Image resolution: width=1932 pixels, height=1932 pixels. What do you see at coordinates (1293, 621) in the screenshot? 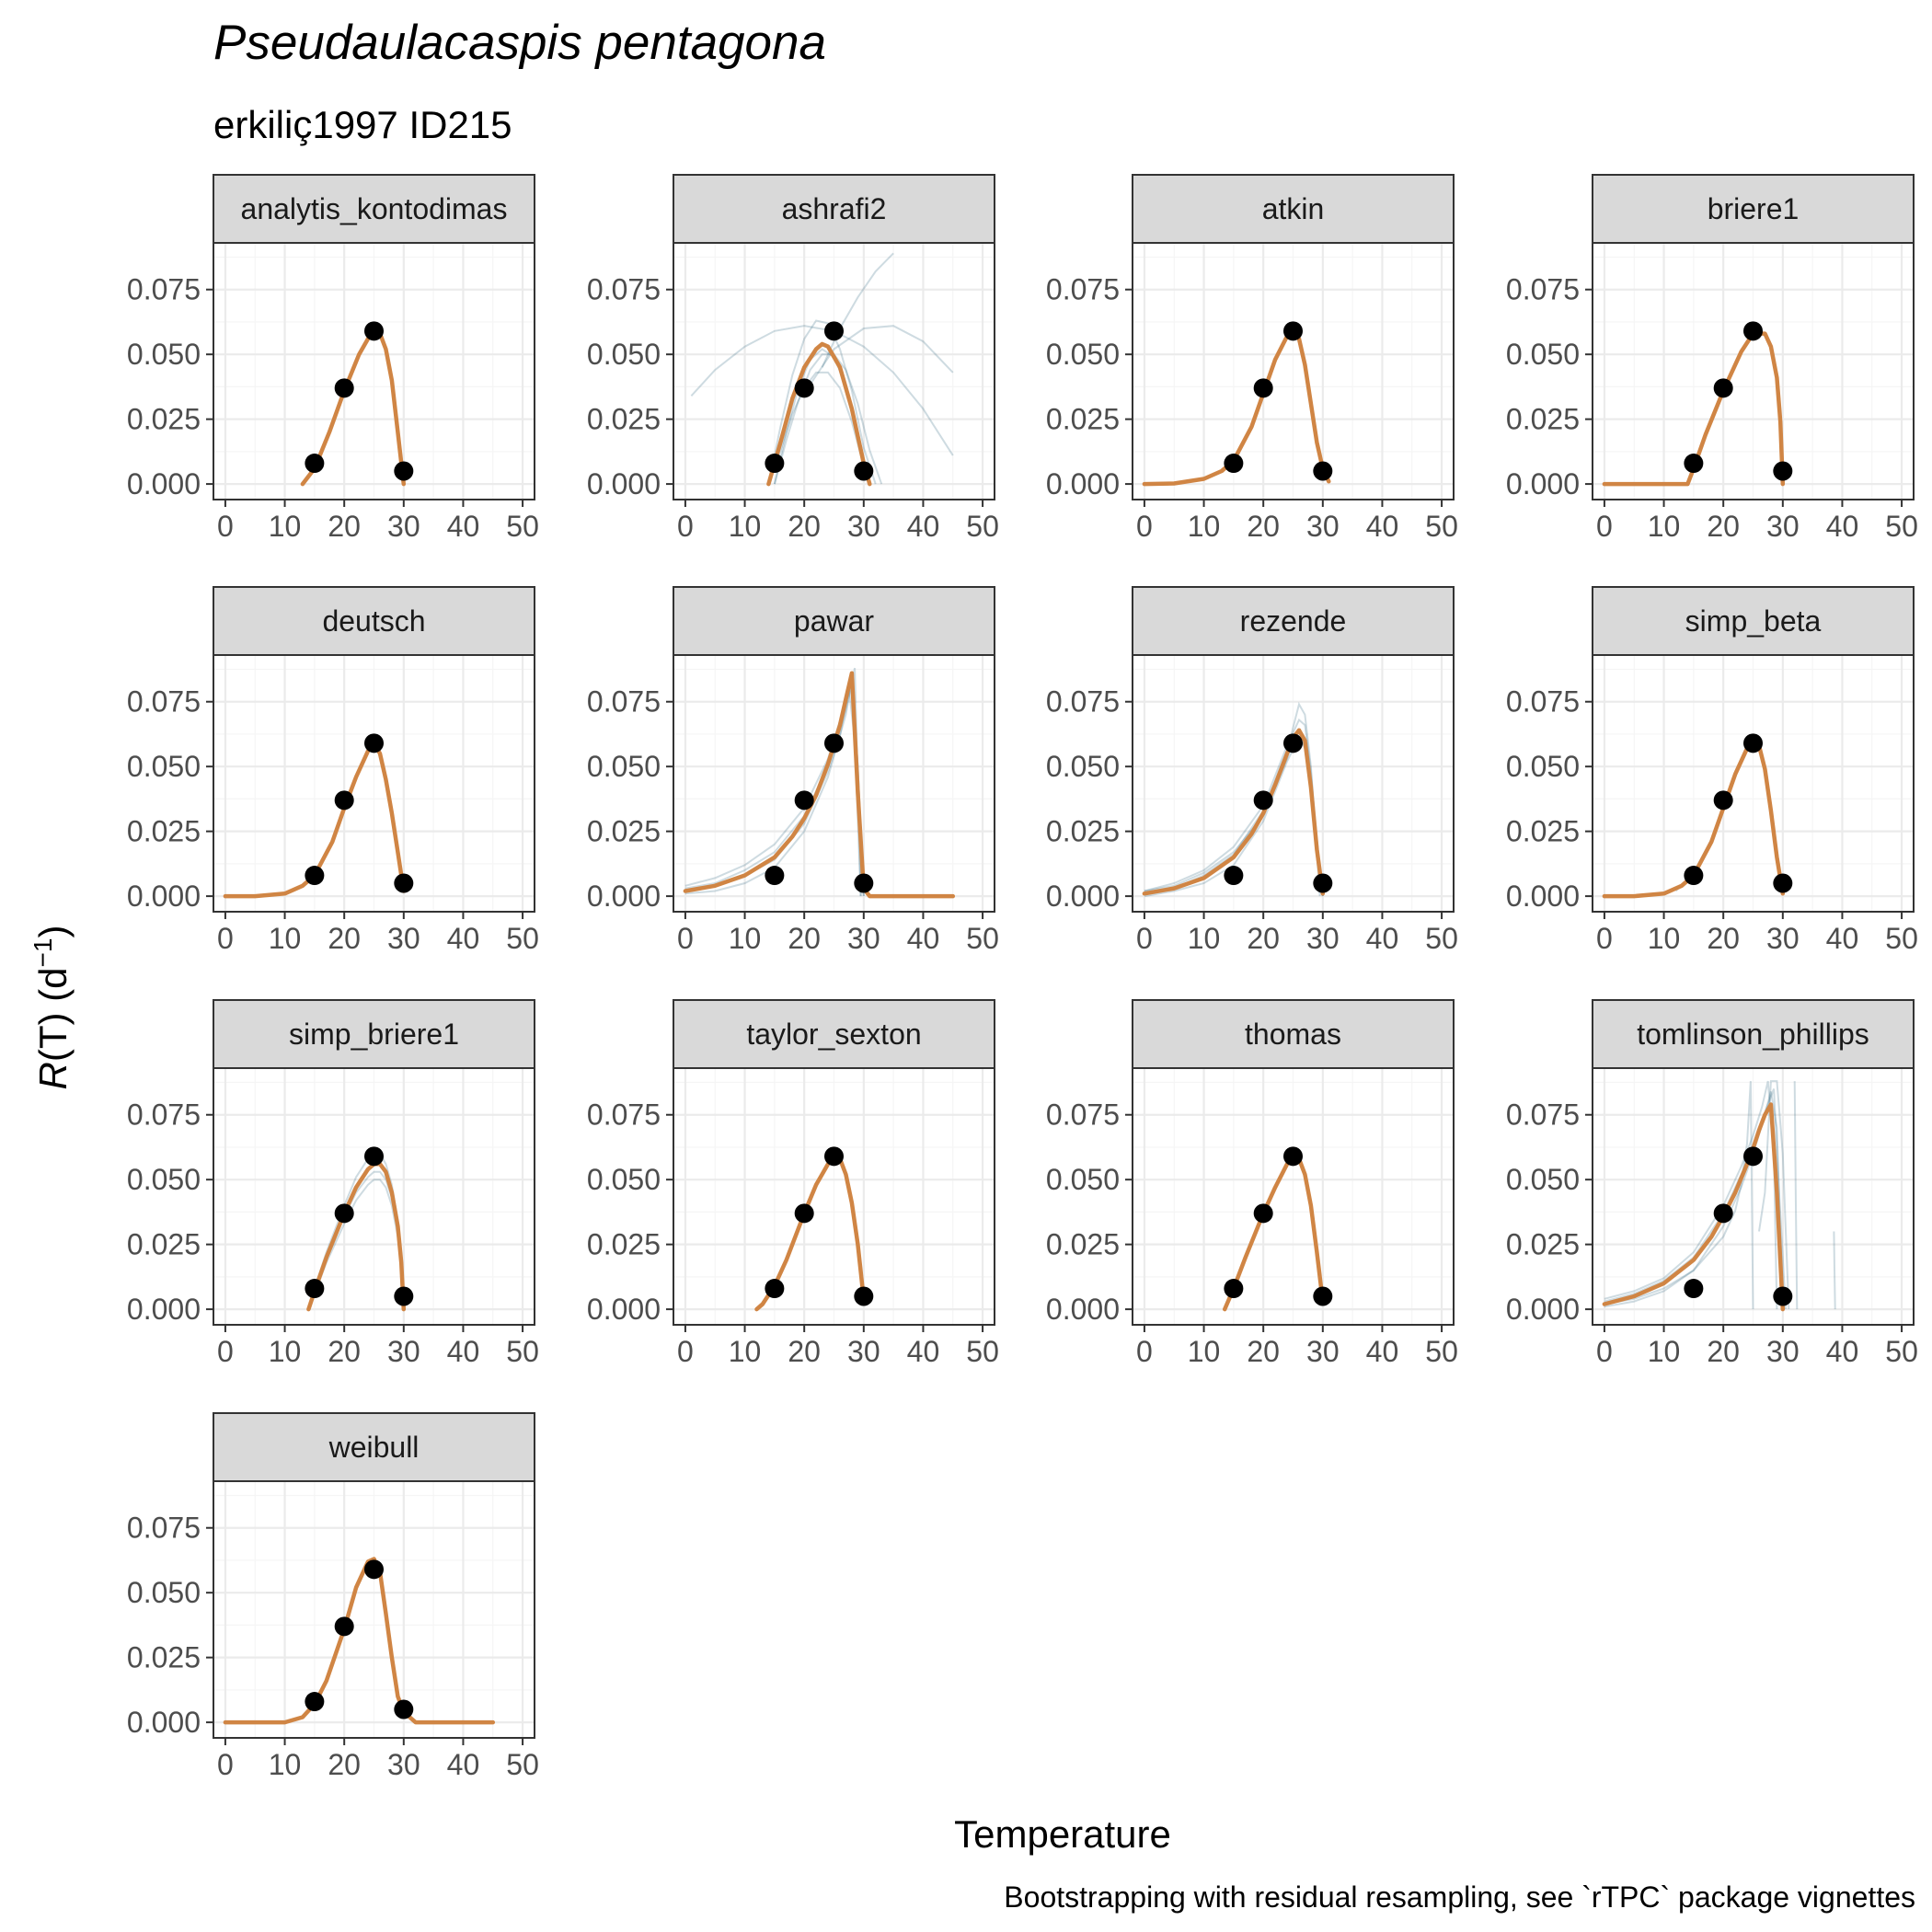
I see `facet-strip-label: rezende` at bounding box center [1293, 621].